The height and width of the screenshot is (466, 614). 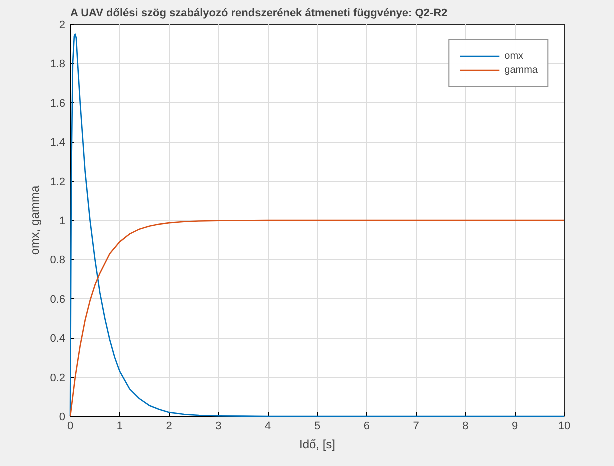 What do you see at coordinates (219, 426) in the screenshot?
I see `x-tick-label: 3` at bounding box center [219, 426].